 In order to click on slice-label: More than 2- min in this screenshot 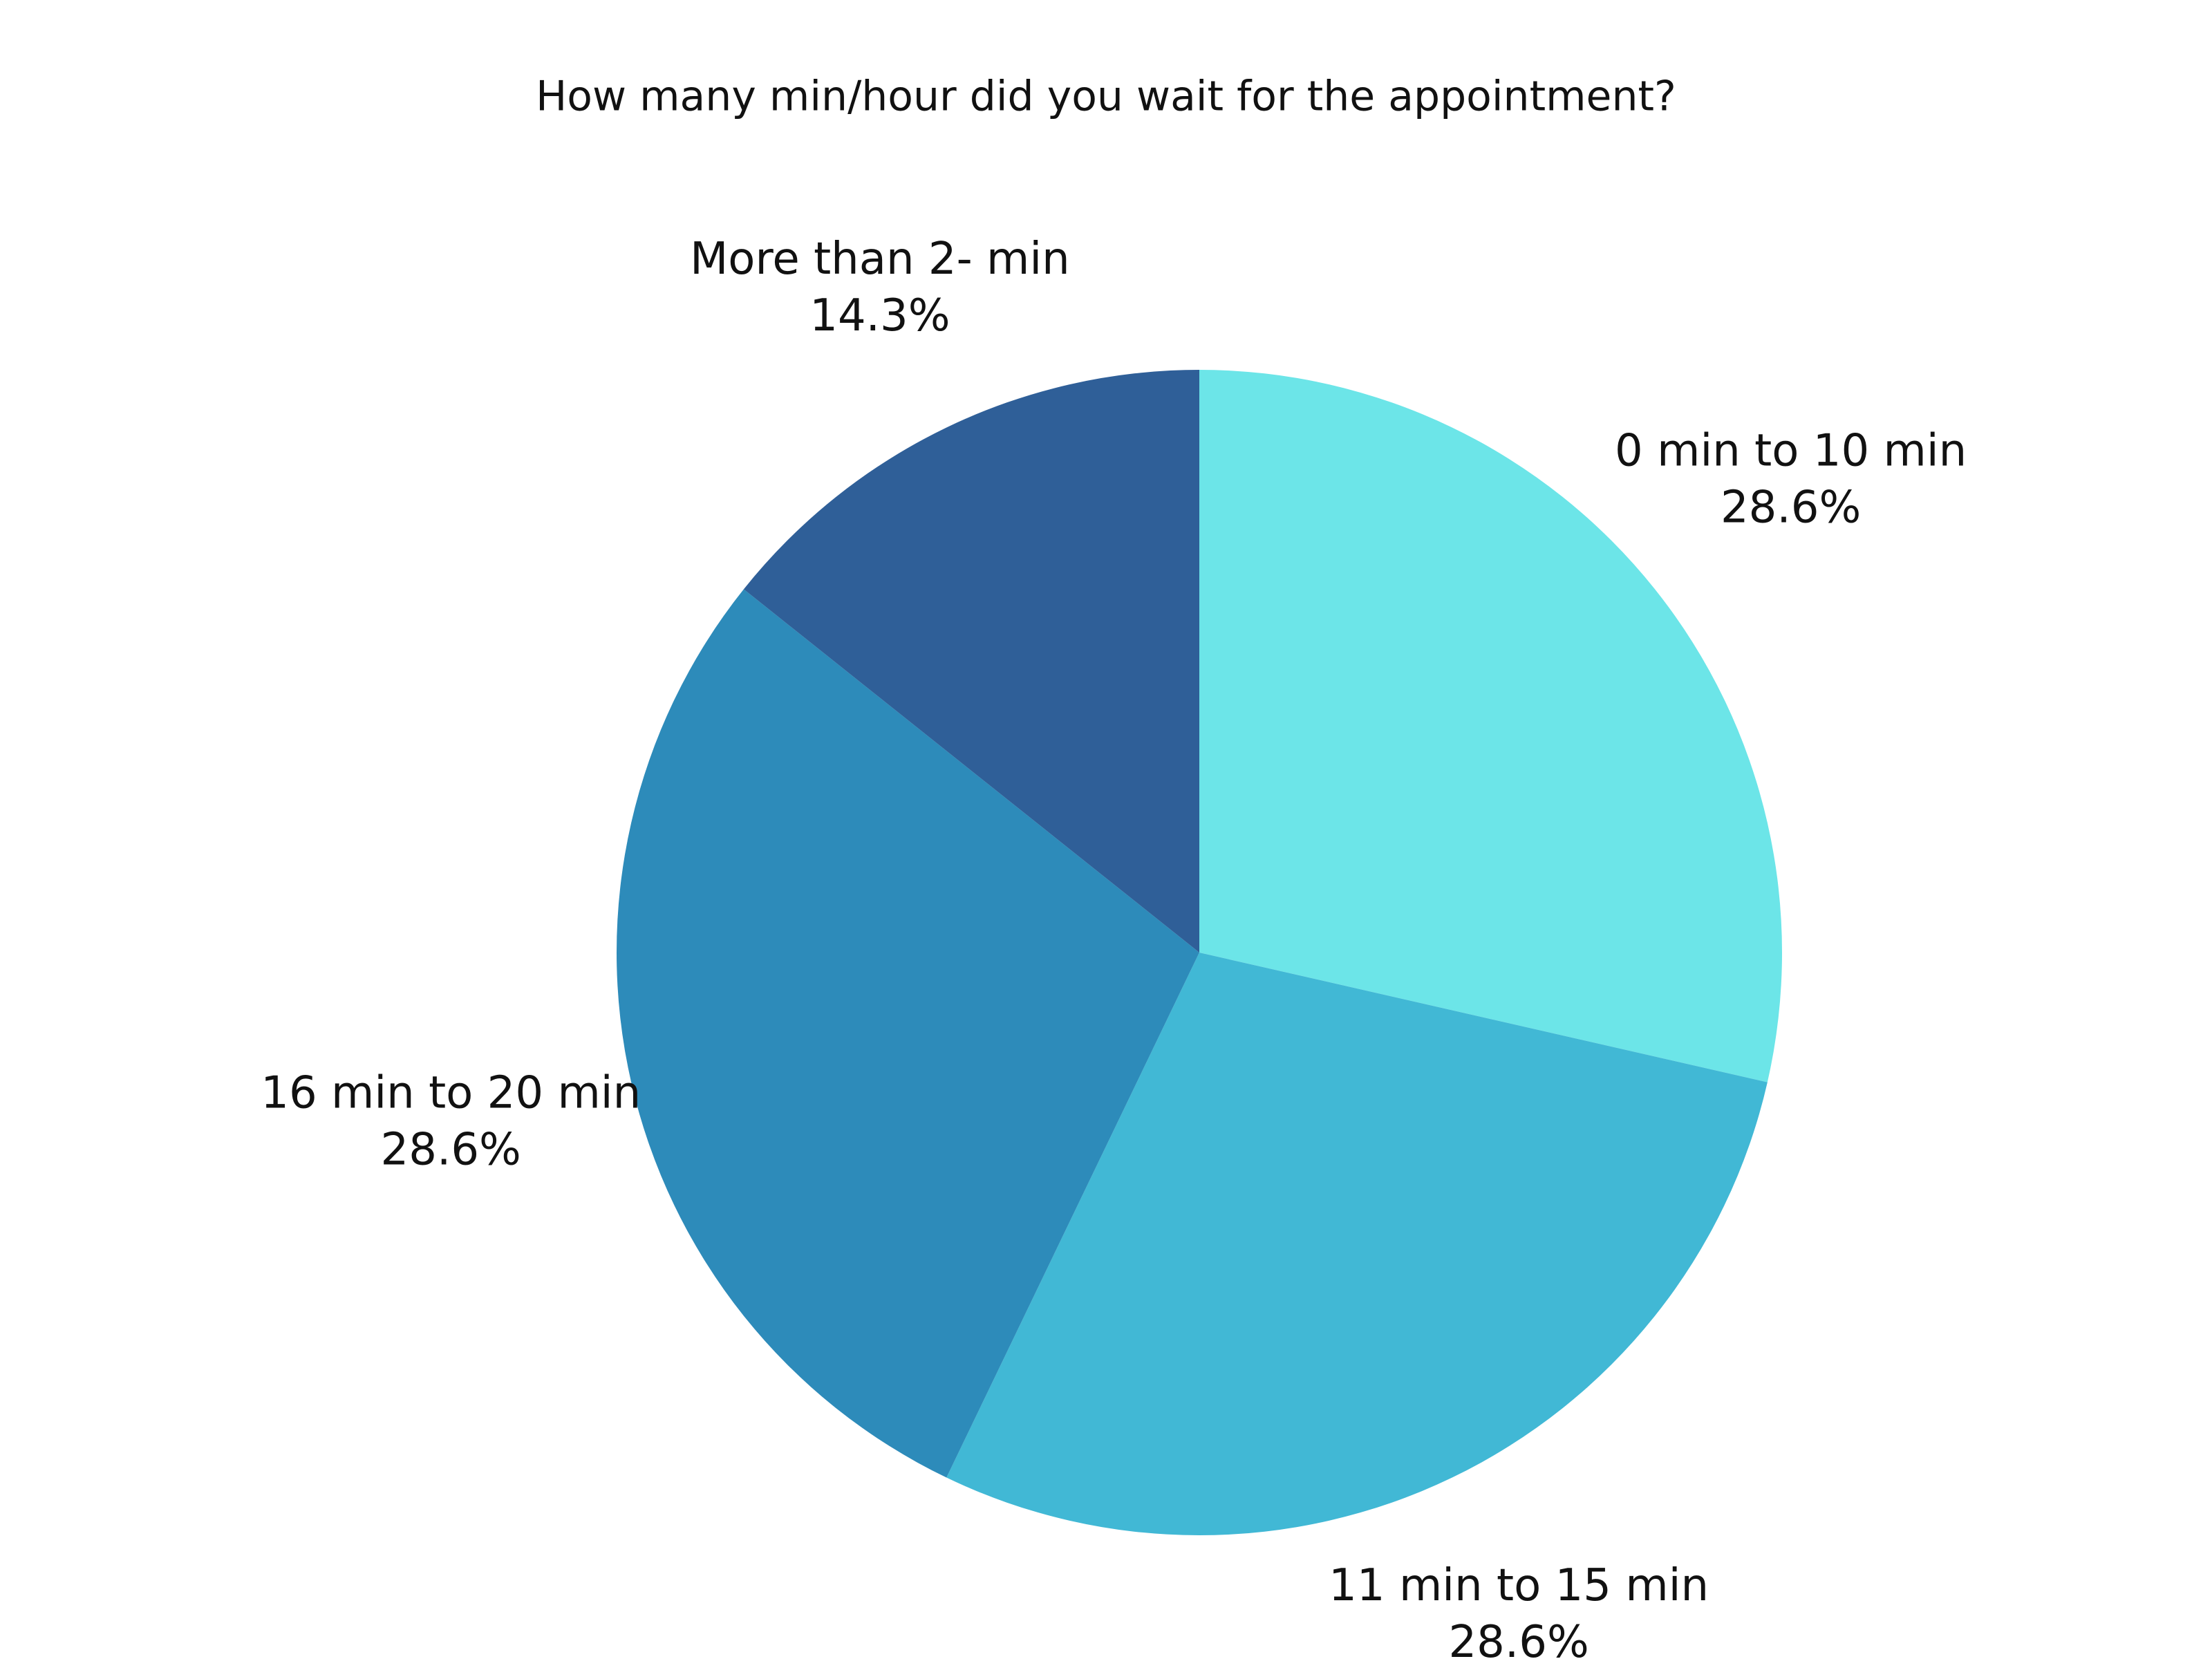, I will do `click(880, 259)`.